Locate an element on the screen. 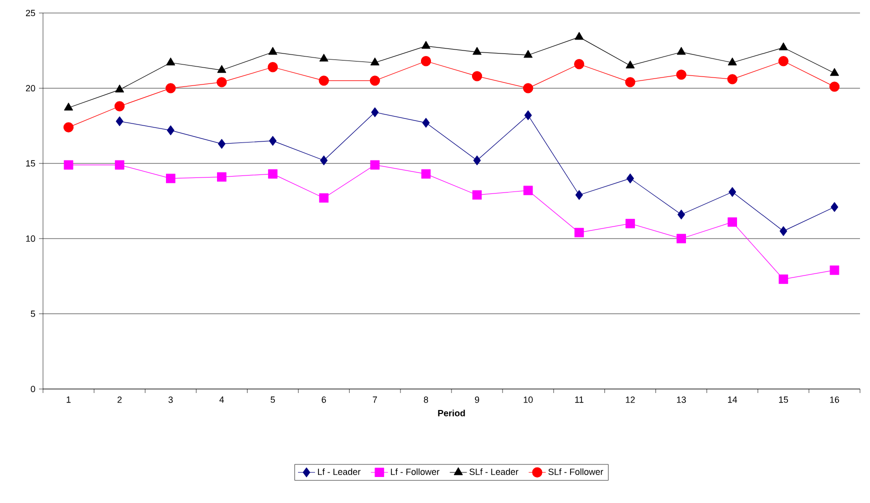 This screenshot has width=870, height=503. x-tick-label: 12 is located at coordinates (630, 399).